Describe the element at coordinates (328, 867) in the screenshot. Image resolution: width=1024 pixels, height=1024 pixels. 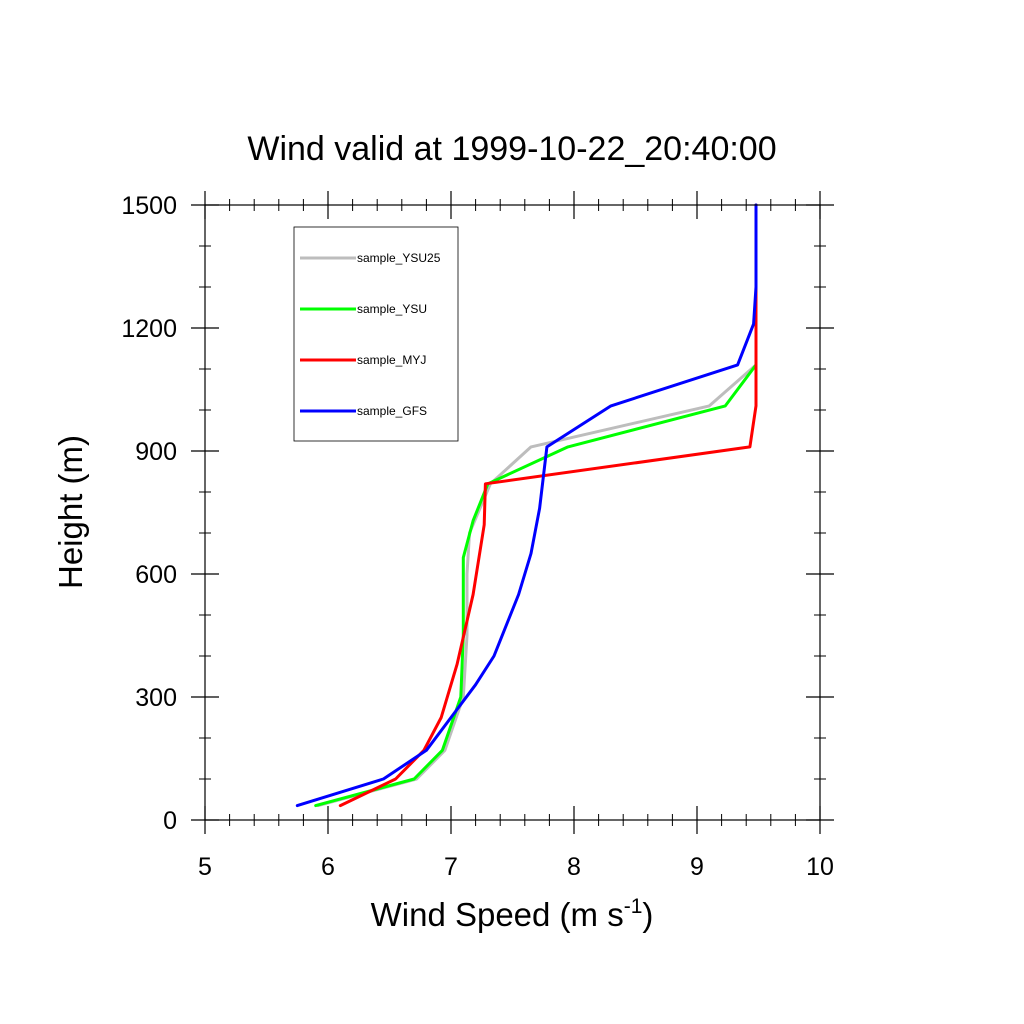
I see `x-tick-label: 6` at that location.